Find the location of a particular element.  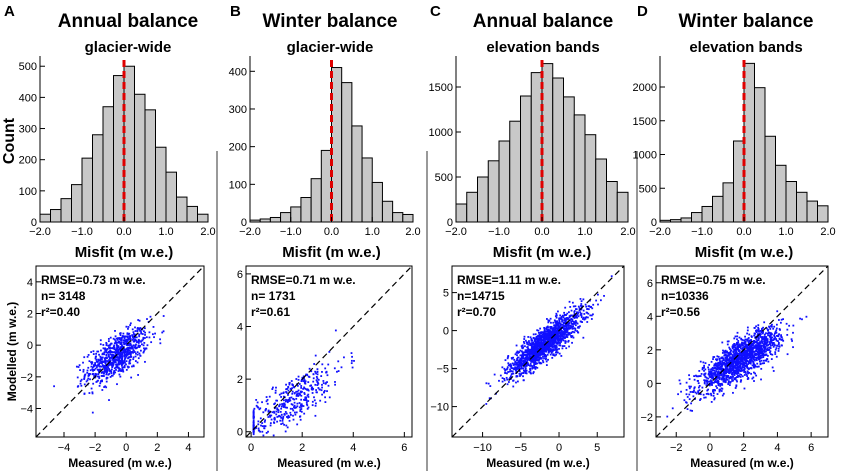

y-tick-label: 4 is located at coordinates (240, 328).